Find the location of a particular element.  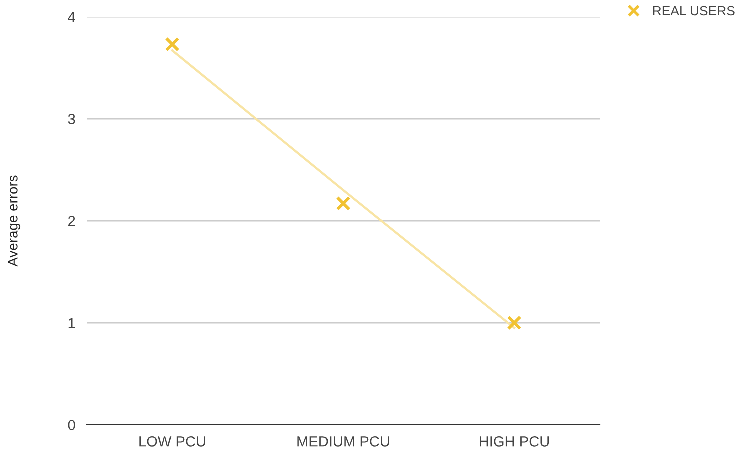

y-axis-title: Average errors is located at coordinates (14, 221).